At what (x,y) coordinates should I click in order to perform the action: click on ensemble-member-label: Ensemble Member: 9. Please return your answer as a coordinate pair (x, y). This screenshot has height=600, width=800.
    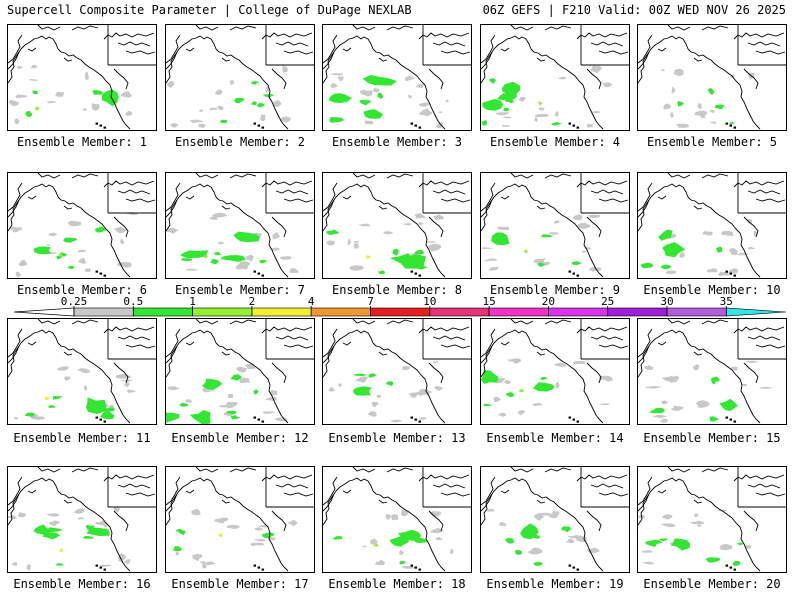
    Looking at the image, I should click on (555, 290).